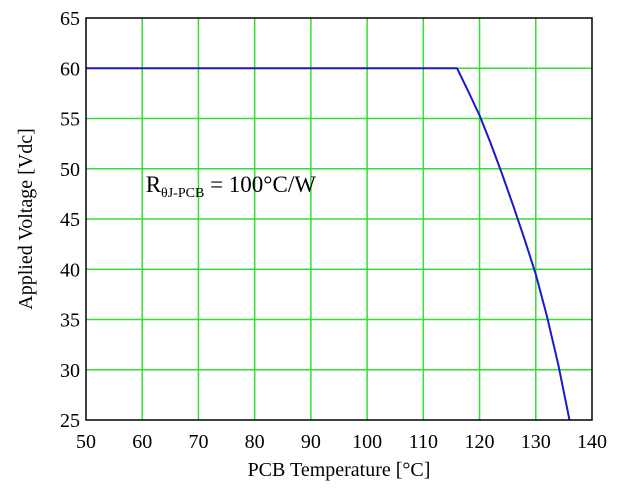 Image resolution: width=622 pixels, height=489 pixels. I want to click on x-axis-label: PCB Temperature [°C], so click(339, 470).